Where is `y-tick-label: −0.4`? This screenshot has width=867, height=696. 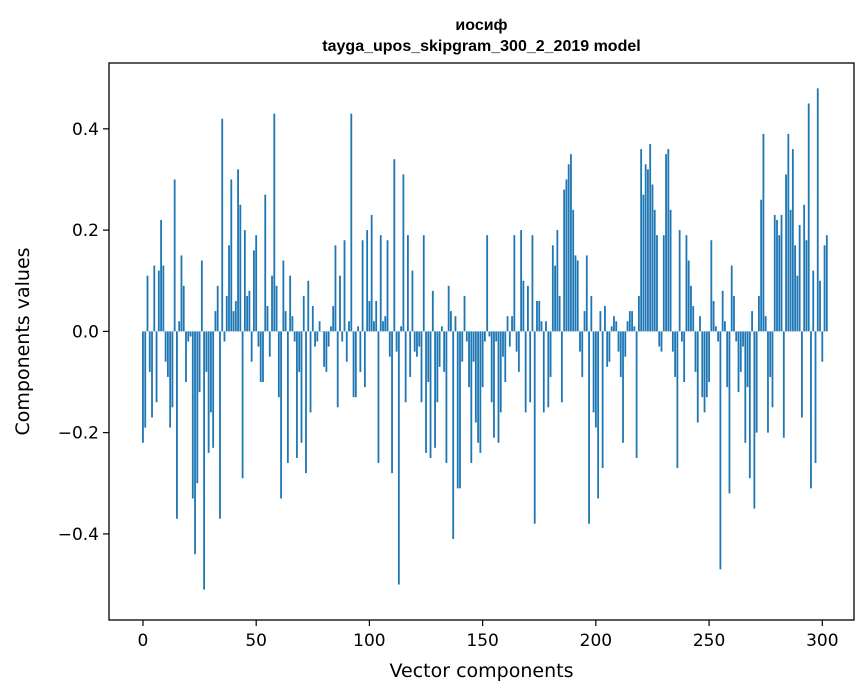 y-tick-label: −0.4 is located at coordinates (78, 535).